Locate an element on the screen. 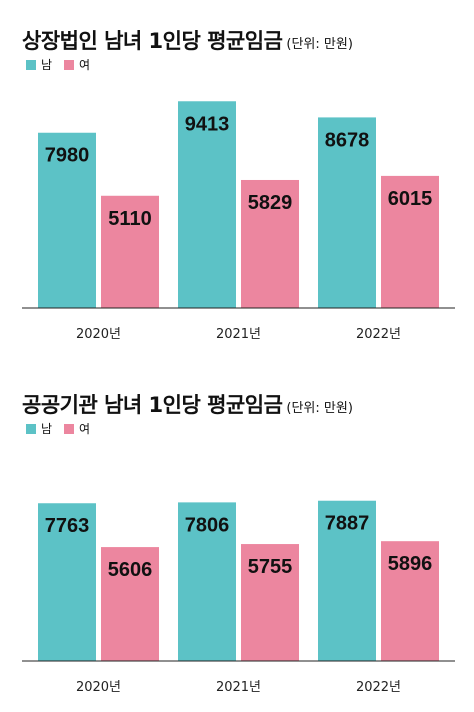 Image resolution: width=474 pixels, height=712 pixels. data-label: 5110 is located at coordinates (129, 219).